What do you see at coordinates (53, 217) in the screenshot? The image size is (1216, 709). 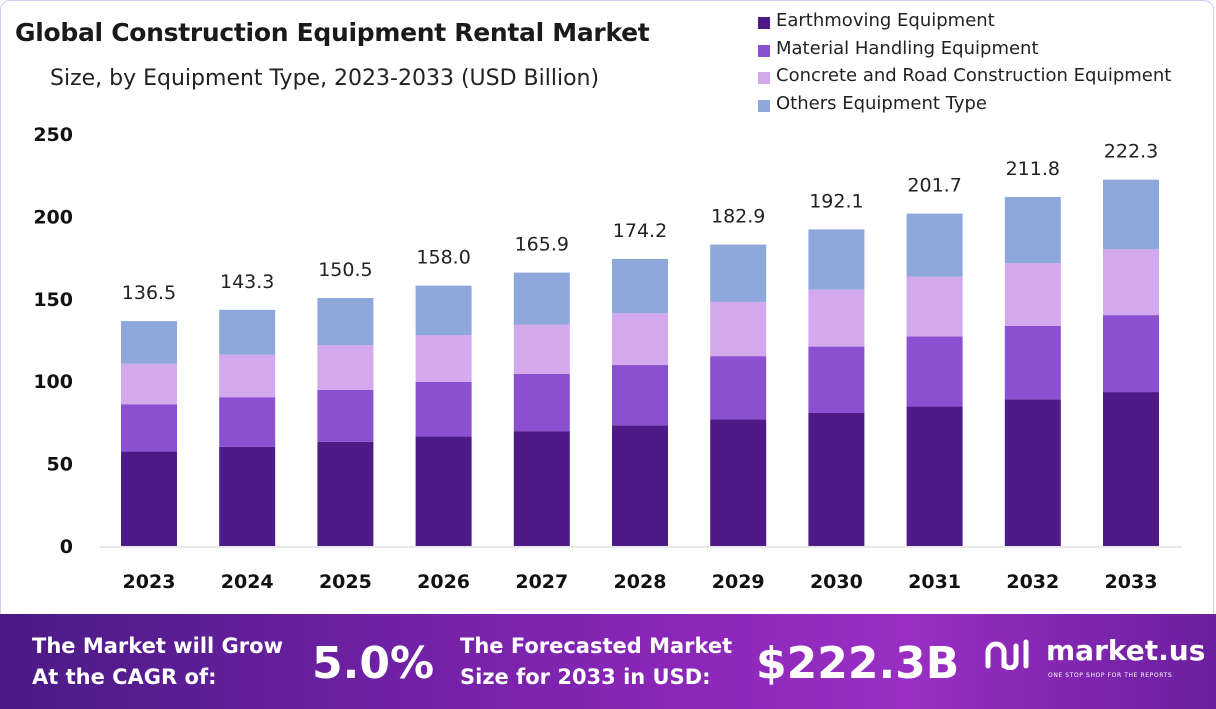 I see `y-tick-label: 200` at bounding box center [53, 217].